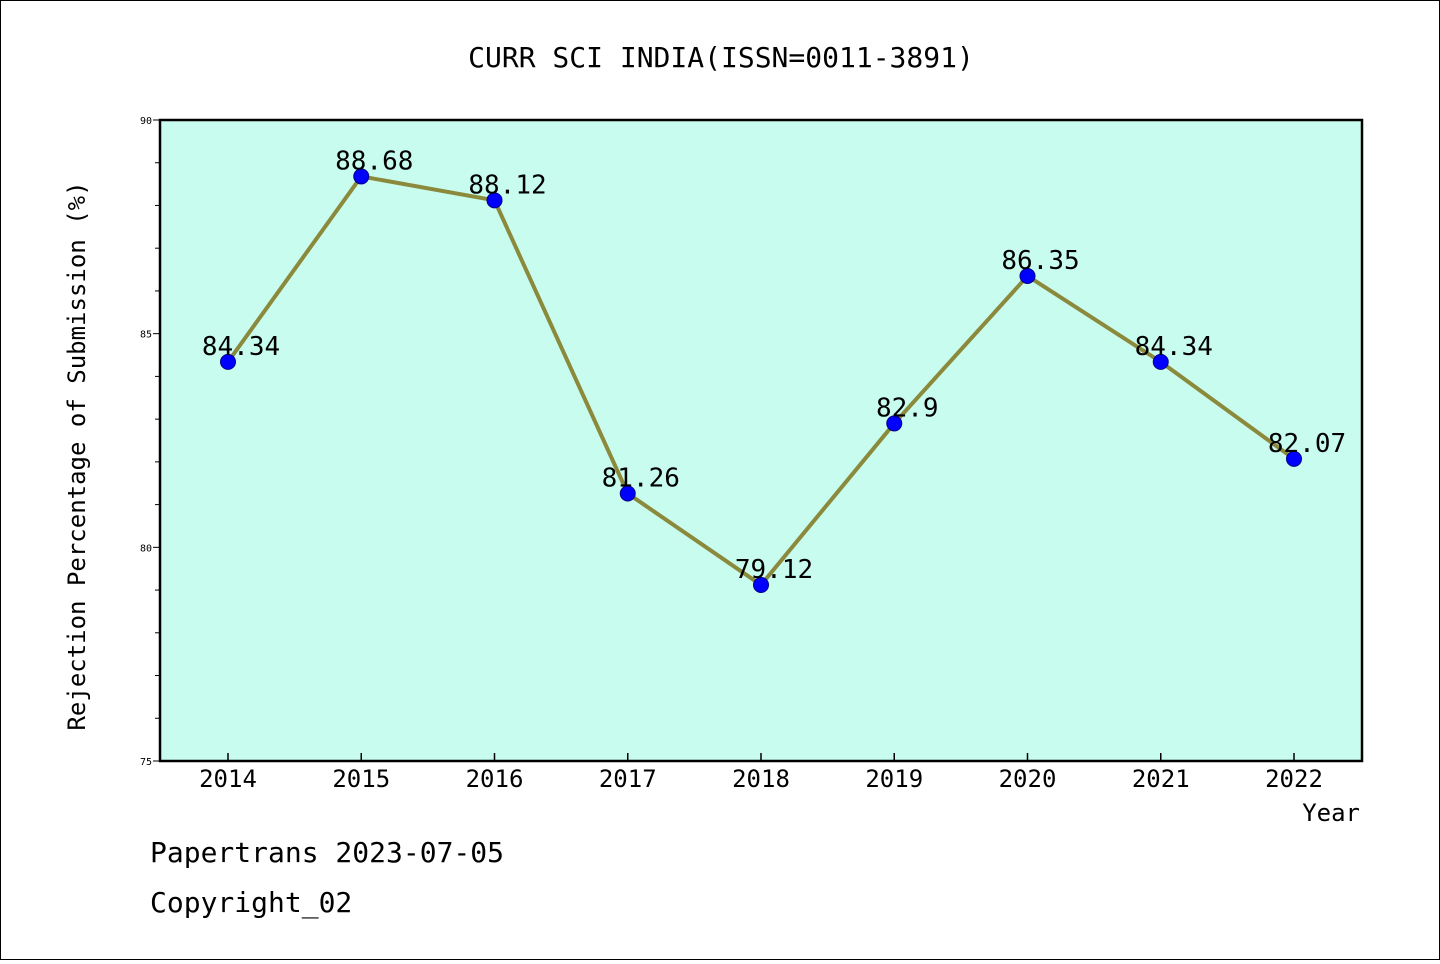 This screenshot has width=1440, height=964. What do you see at coordinates (641, 478) in the screenshot?
I see `data-label: 81.26` at bounding box center [641, 478].